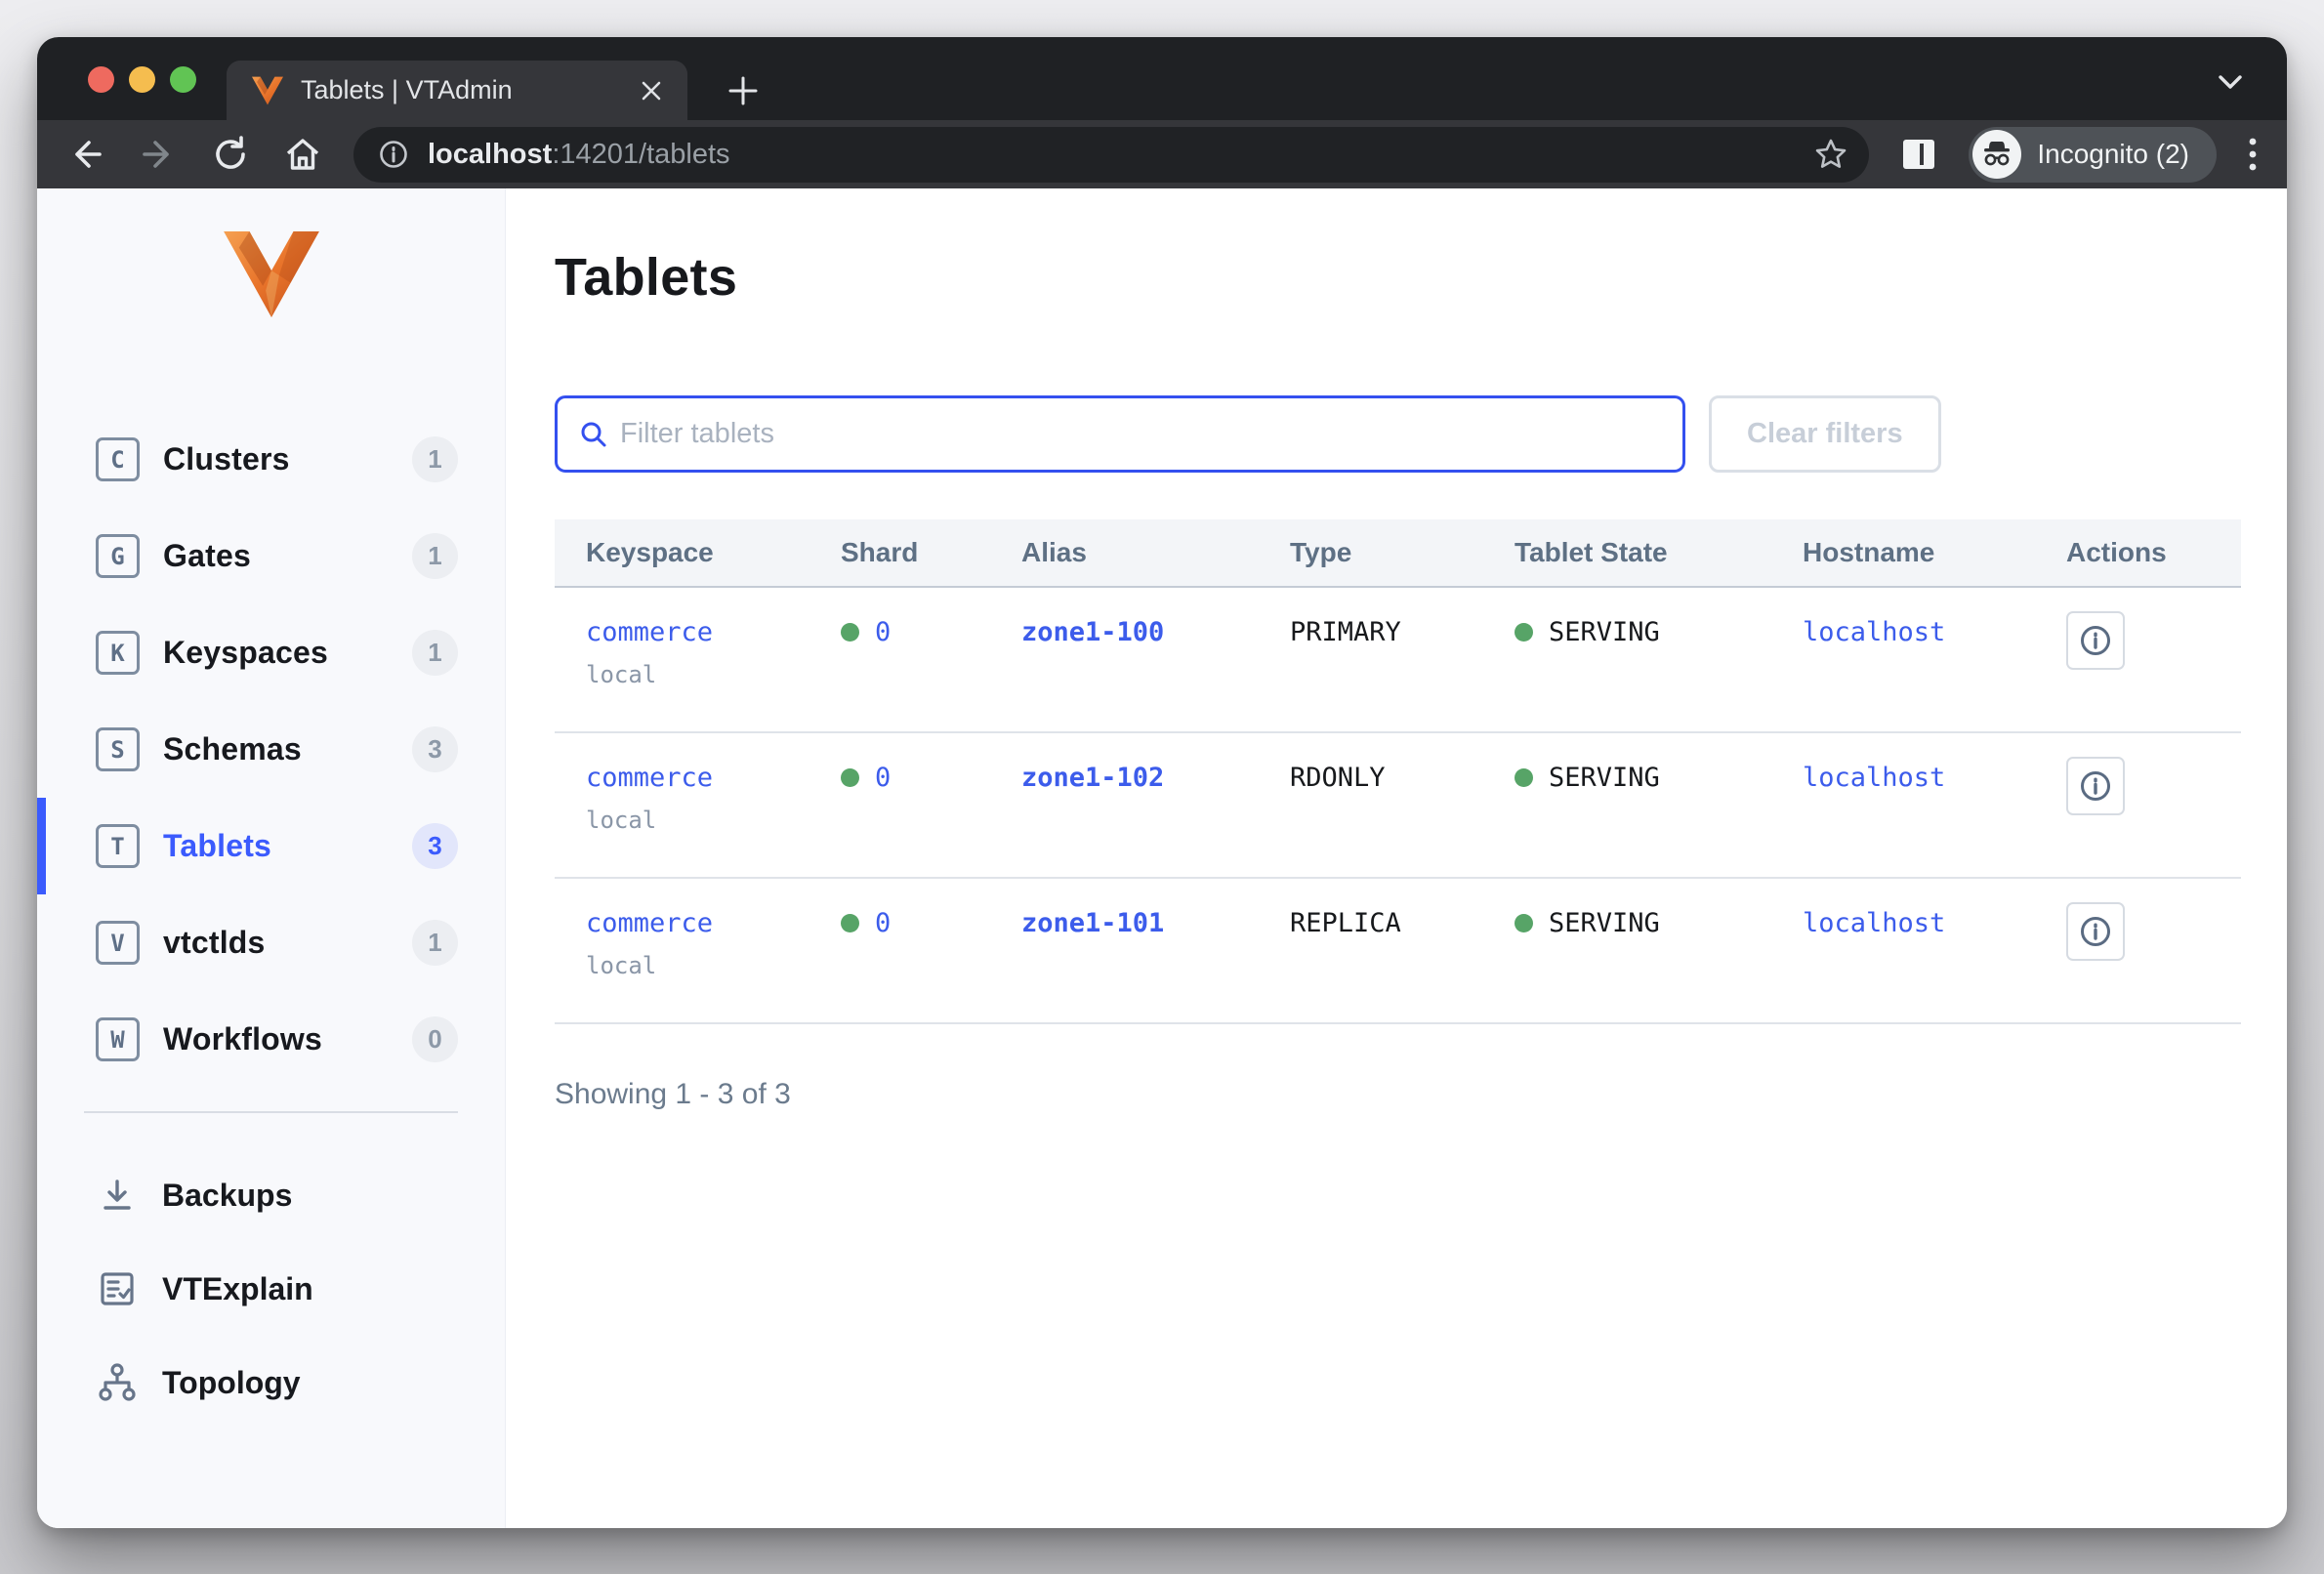  I want to click on sidebar-item-workflows: W Workflows 0, so click(271, 1039).